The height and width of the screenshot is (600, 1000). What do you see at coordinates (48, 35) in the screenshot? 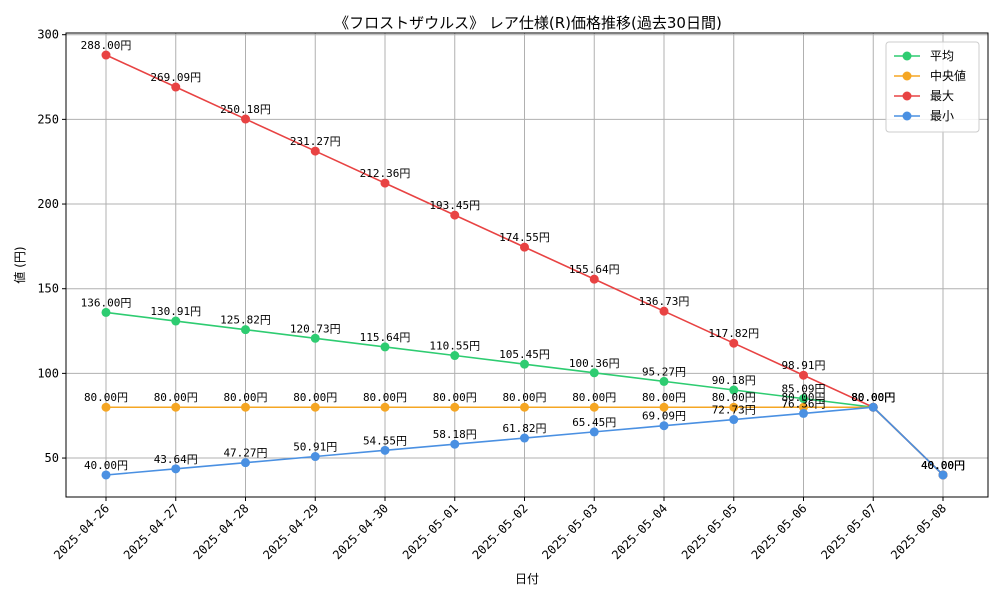
I see `y-tick-label: 300` at bounding box center [48, 35].